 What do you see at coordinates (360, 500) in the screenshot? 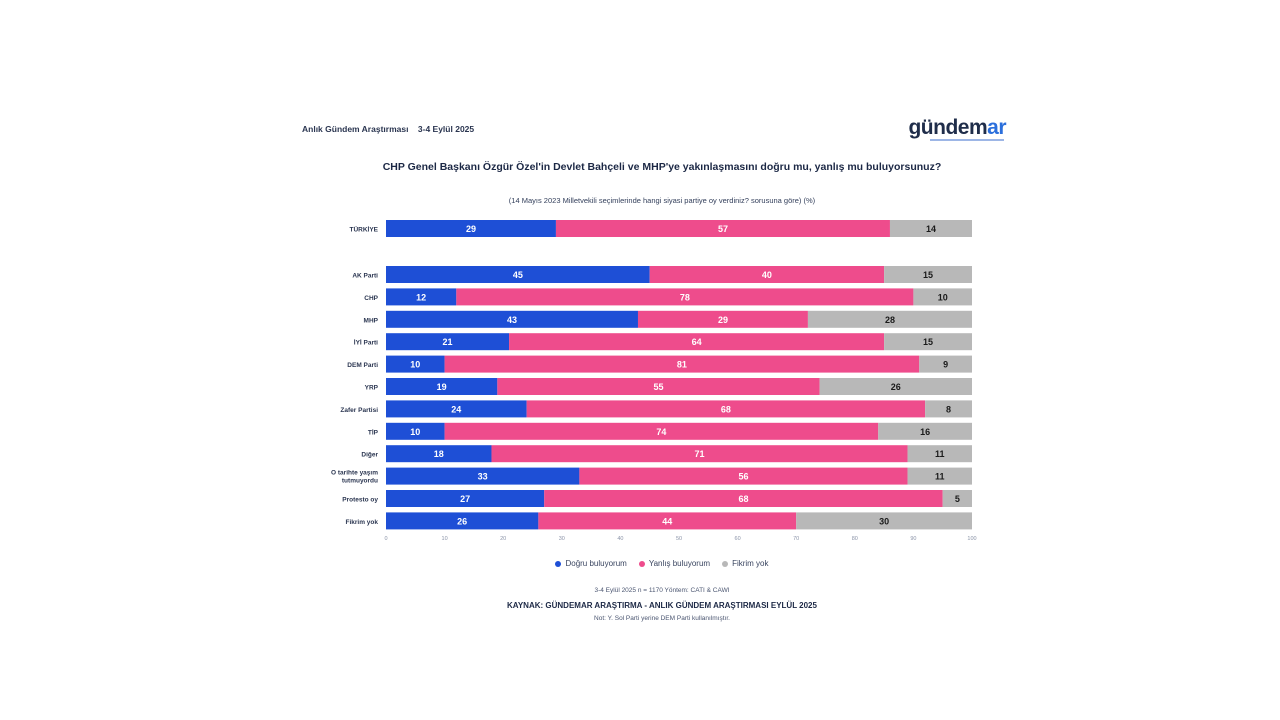
I see `category-label: Protesto oy` at bounding box center [360, 500].